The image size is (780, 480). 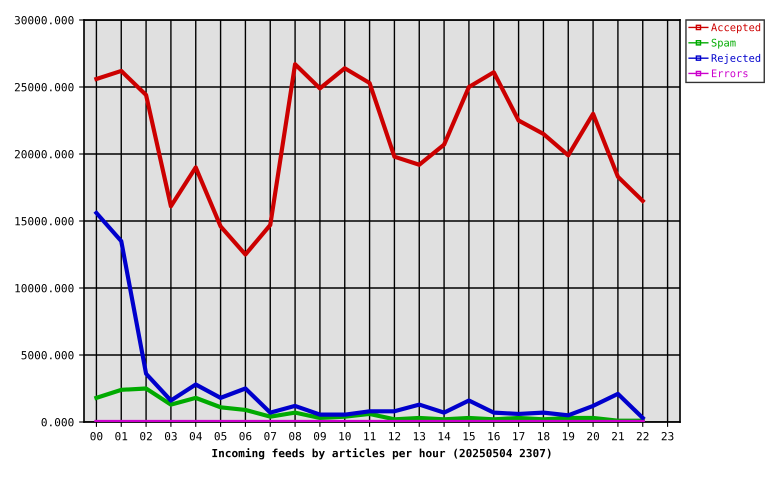 What do you see at coordinates (44, 288) in the screenshot?
I see `y-tick-label: 10000.000` at bounding box center [44, 288].